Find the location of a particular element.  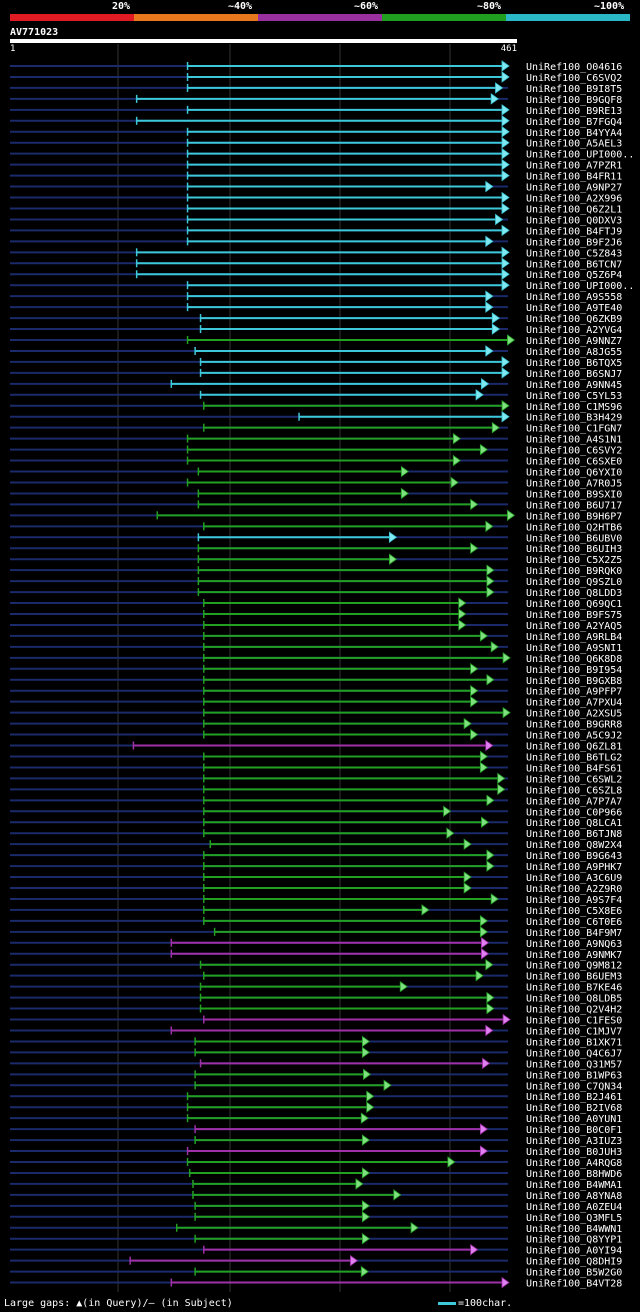

hit-label: UniRef100_Q6K8D8 is located at coordinates (574, 659).